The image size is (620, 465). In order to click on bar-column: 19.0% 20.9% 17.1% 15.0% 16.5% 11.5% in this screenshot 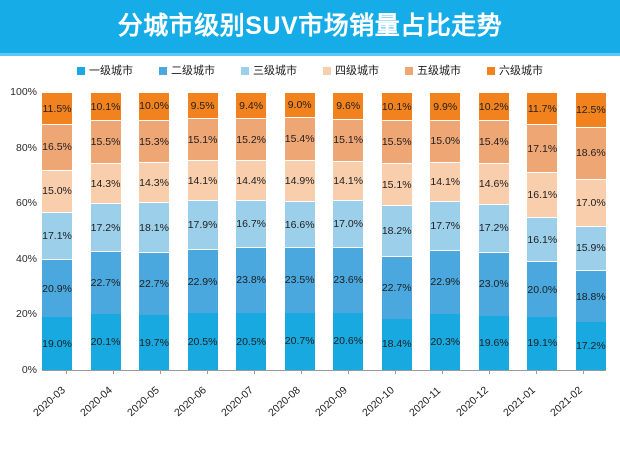, I will do `click(57, 231)`.